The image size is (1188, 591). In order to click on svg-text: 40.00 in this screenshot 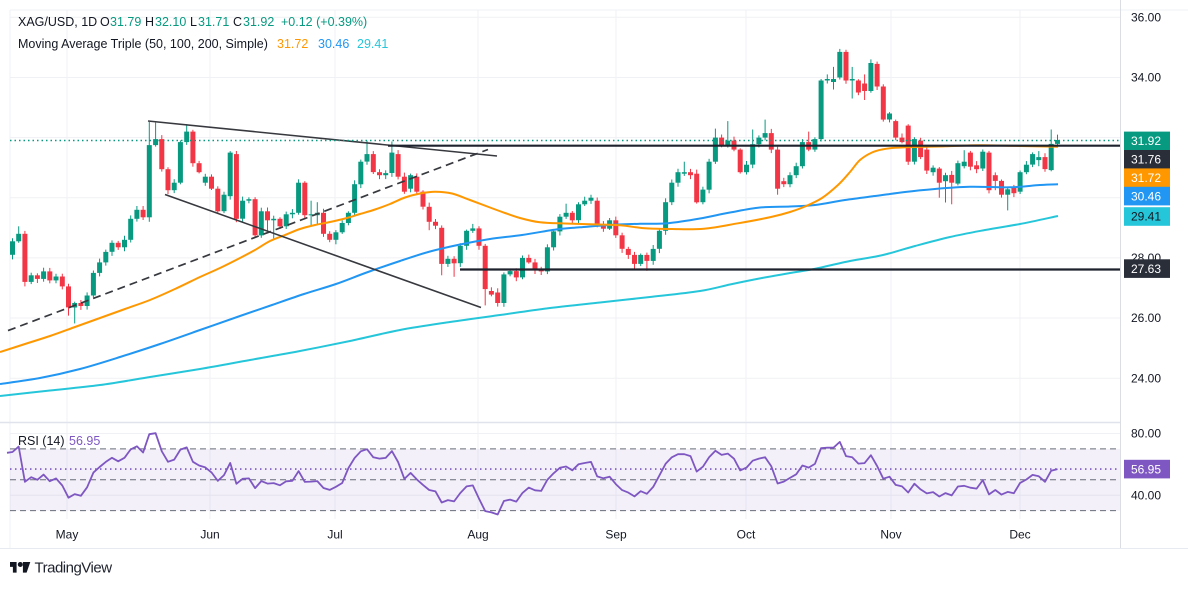, I will do `click(1146, 495)`.